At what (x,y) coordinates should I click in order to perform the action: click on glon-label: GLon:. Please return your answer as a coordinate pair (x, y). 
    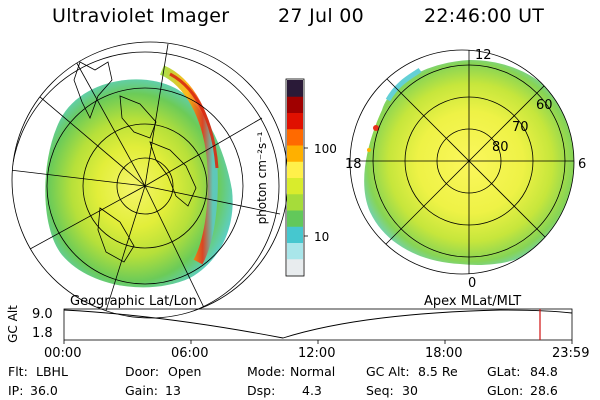
    Looking at the image, I should click on (505, 390).